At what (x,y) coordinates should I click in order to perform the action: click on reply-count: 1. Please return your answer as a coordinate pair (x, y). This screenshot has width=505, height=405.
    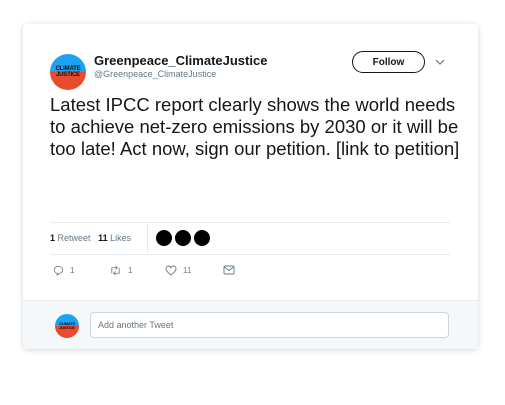
    Looking at the image, I should click on (72, 270).